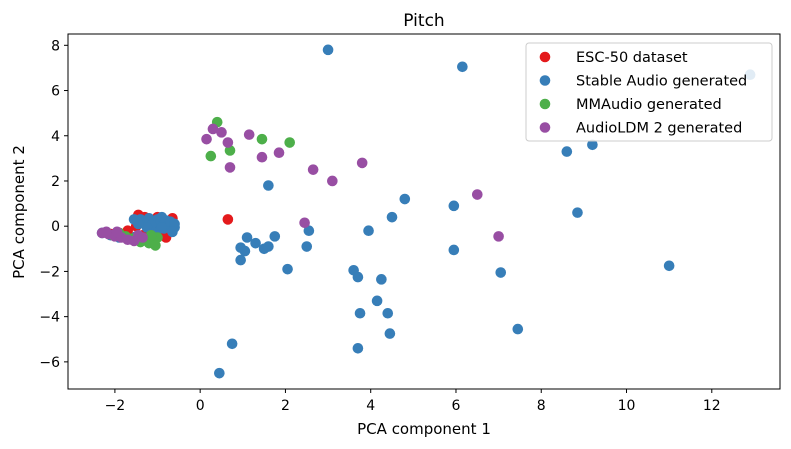 The width and height of the screenshot is (791, 449). What do you see at coordinates (200, 406) in the screenshot?
I see `x-tick-label: 0` at bounding box center [200, 406].